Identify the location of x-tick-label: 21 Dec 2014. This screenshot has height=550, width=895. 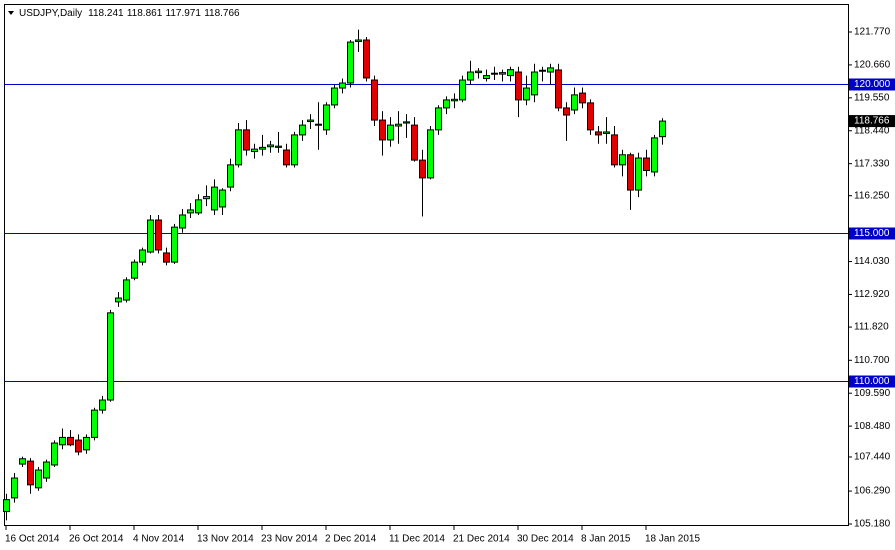
(481, 539).